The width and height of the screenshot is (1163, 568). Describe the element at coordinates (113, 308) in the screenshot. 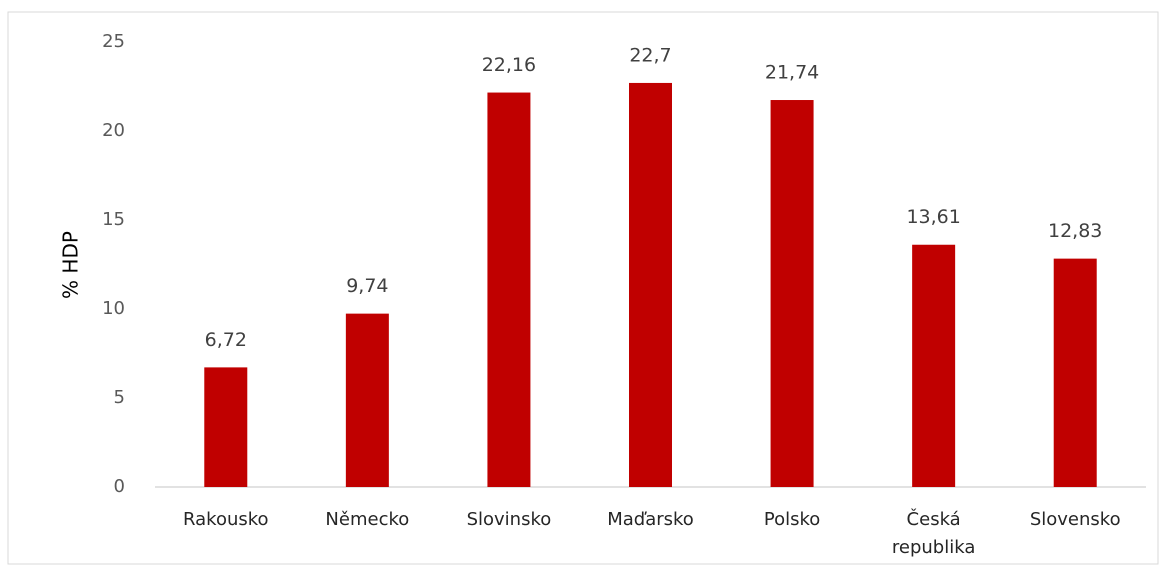

I see `y-tick-label: 10` at that location.